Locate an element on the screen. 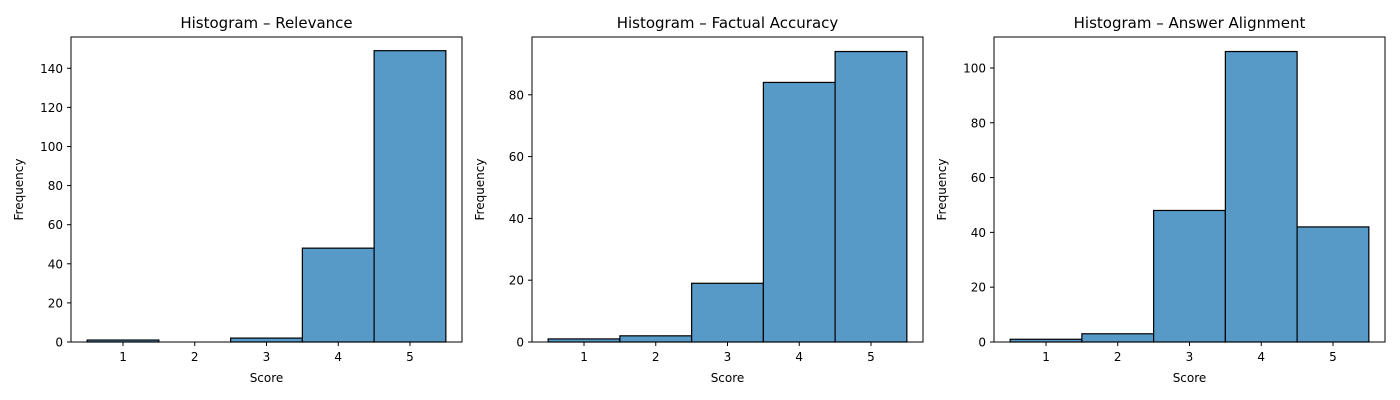 This screenshot has width=1400, height=400. chart-title: Histogram – Factual Accuracy is located at coordinates (728, 23).